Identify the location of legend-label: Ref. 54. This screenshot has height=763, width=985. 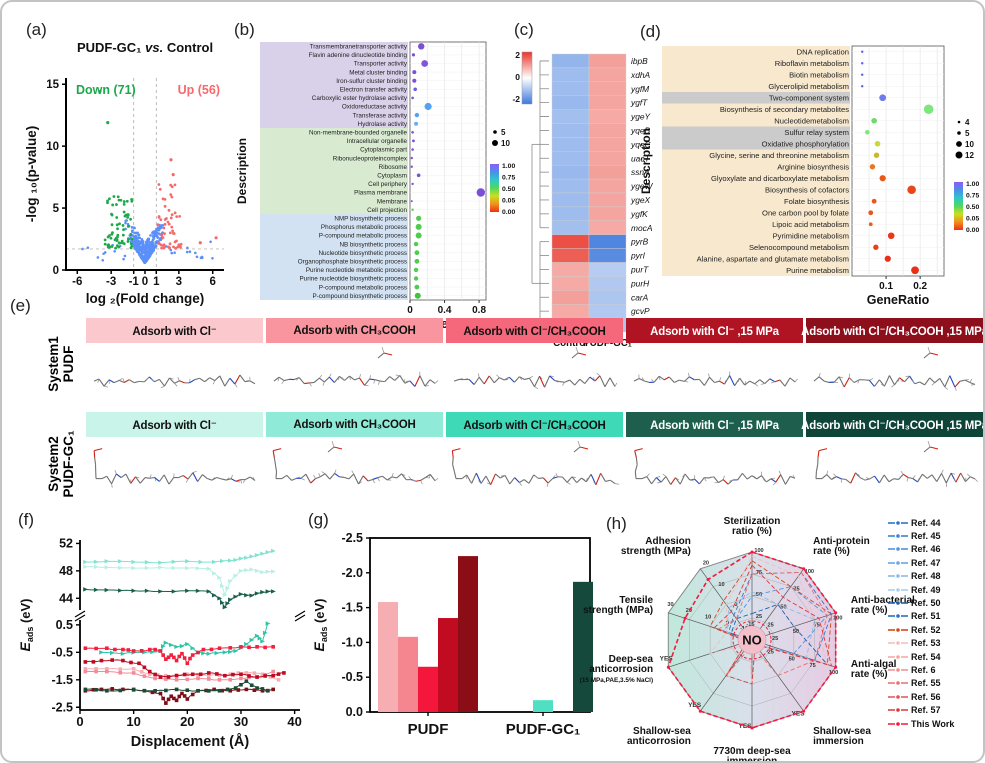
(926, 656).